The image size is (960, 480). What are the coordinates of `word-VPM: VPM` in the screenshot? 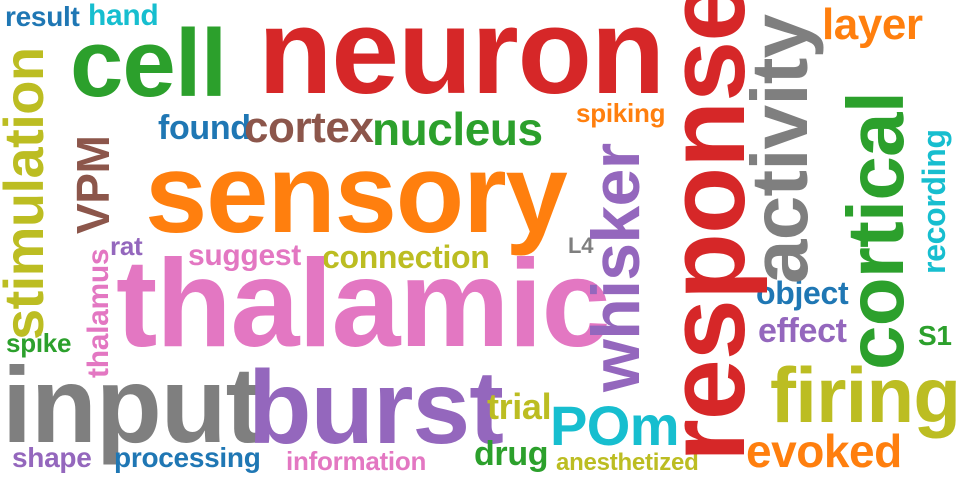 It's located at (93, 184).